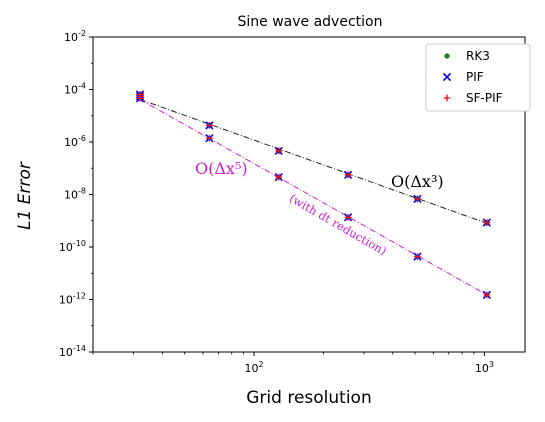 This screenshot has height=422, width=545. I want to click on chart-title: Sine wave advection, so click(310, 22).